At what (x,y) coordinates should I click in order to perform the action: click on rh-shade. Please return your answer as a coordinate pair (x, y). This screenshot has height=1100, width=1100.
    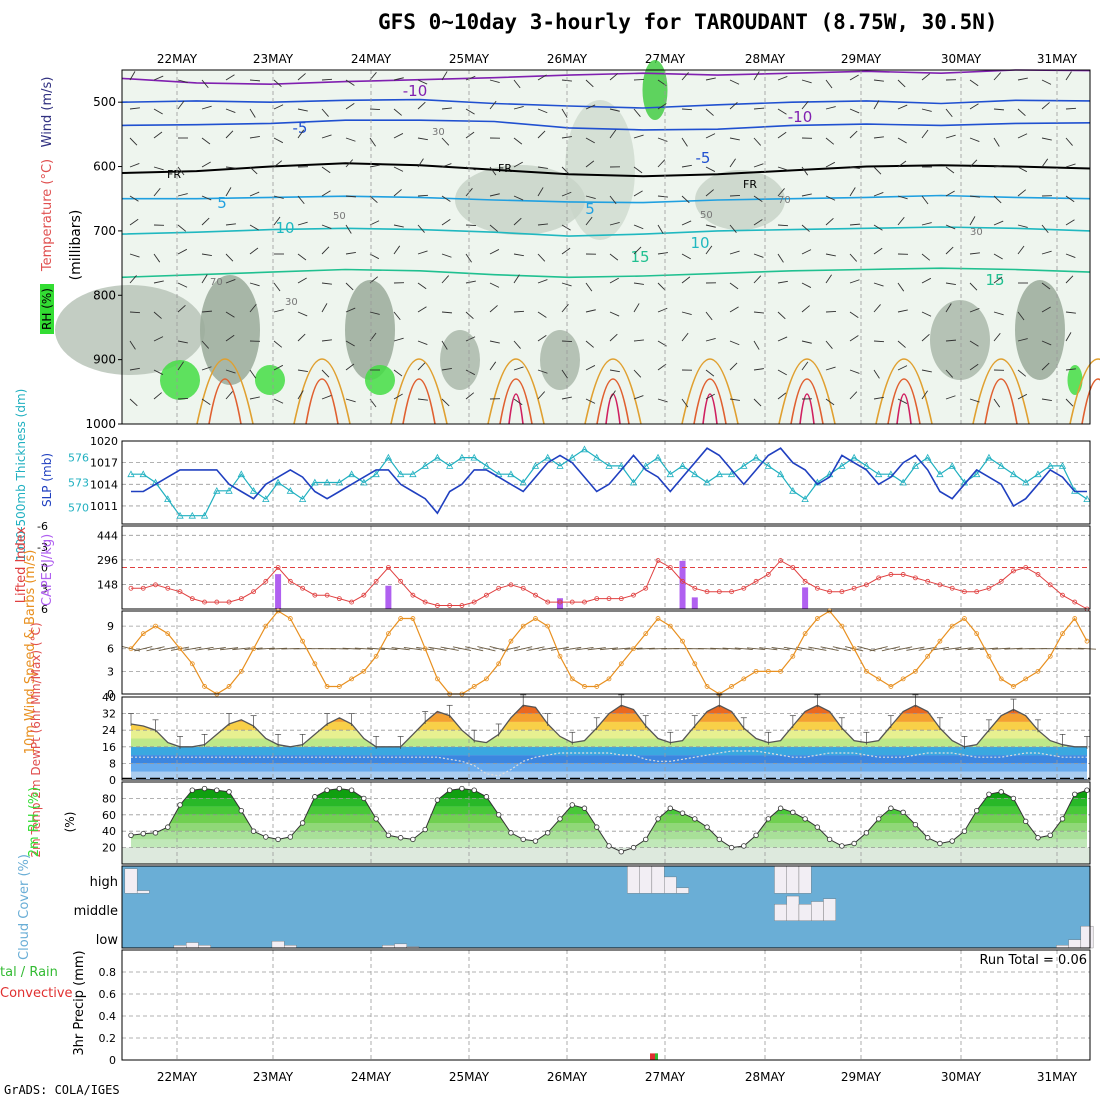
    Looking at the image, I should click on (560, 360).